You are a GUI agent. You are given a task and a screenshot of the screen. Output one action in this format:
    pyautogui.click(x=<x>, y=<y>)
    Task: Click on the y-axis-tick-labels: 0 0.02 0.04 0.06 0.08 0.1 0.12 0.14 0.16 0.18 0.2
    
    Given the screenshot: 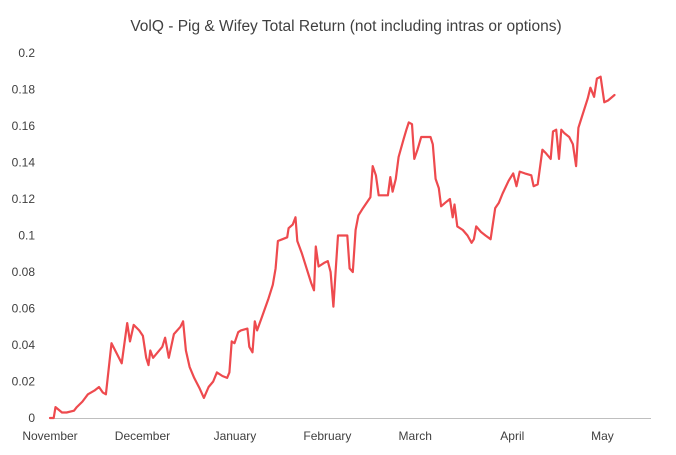 What is the action you would take?
    pyautogui.click(x=24, y=235)
    